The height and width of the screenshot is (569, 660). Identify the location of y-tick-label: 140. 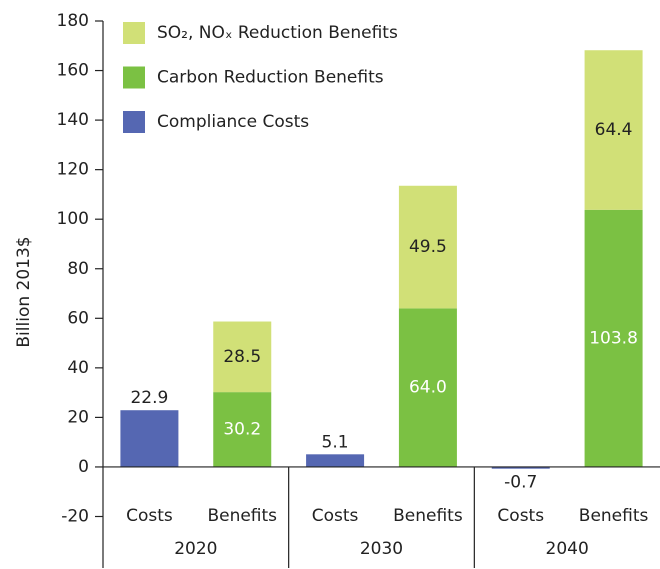
(73, 120).